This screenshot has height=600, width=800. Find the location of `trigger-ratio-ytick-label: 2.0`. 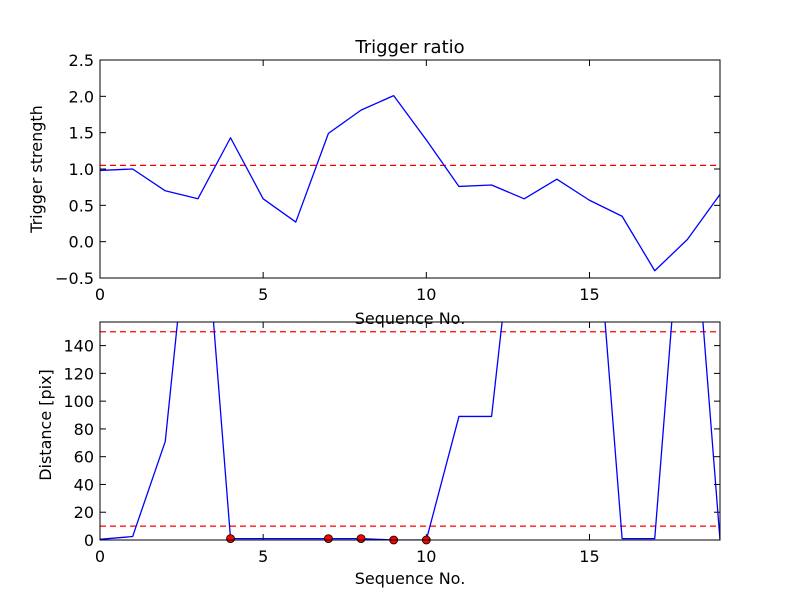

trigger-ratio-ytick-label: 2.0 is located at coordinates (81, 96).